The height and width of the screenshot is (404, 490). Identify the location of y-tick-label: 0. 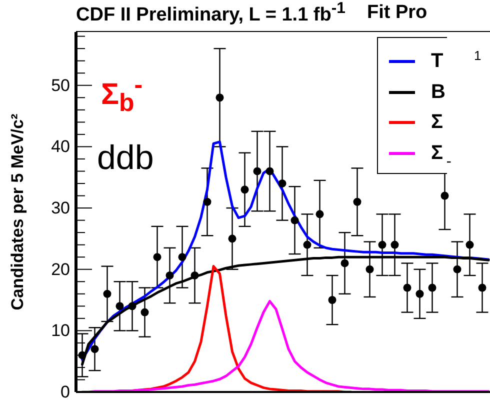
(65, 392).